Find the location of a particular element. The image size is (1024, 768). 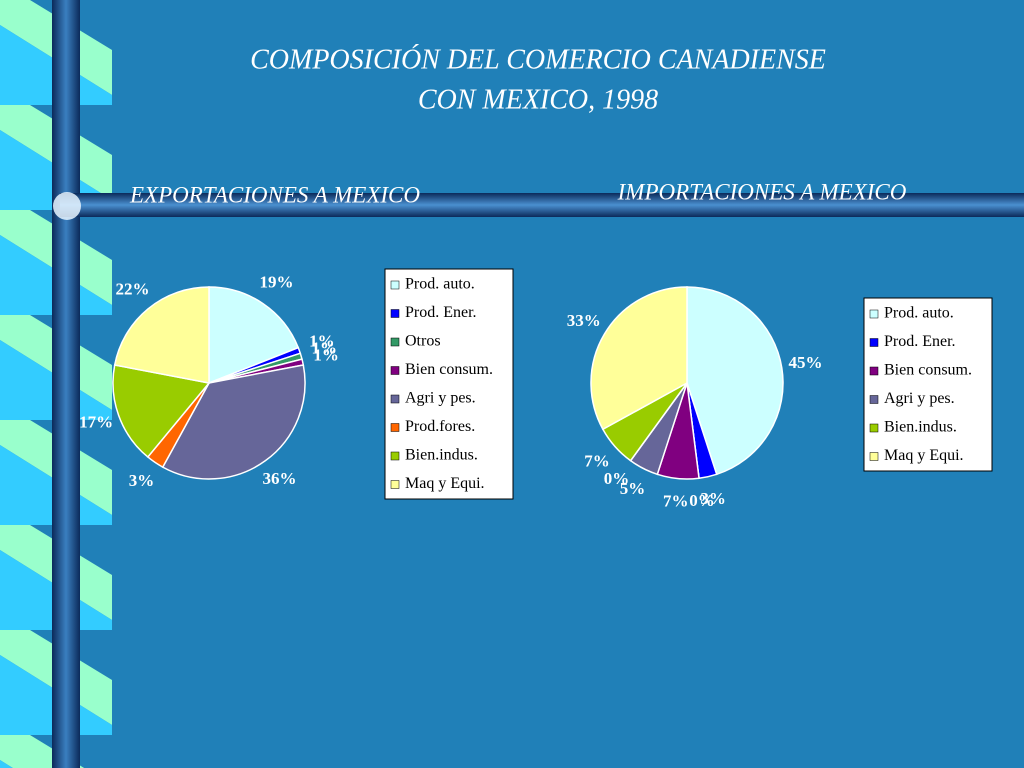

data-label: 17% is located at coordinates (96, 422).